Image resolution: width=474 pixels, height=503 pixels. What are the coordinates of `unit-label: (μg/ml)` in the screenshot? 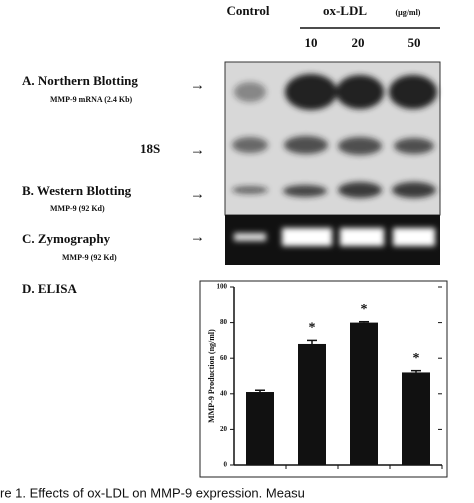 It's located at (408, 12).